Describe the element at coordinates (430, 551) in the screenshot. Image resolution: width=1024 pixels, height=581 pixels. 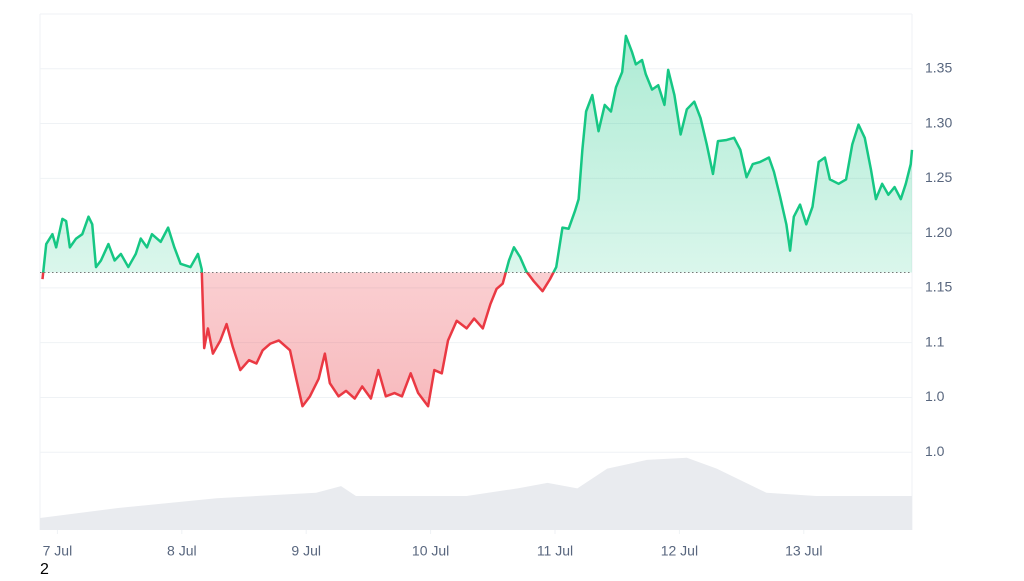
I see `x-tick-label: 10 Jul` at that location.